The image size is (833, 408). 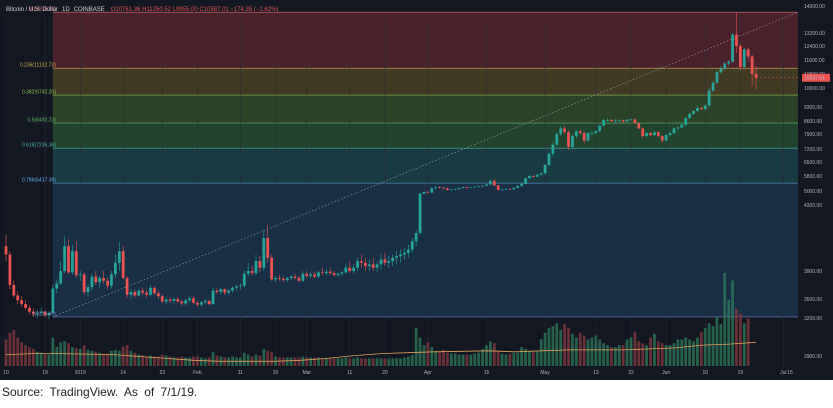 What do you see at coordinates (416, 373) in the screenshot?
I see `x-axis-bg` at bounding box center [416, 373].